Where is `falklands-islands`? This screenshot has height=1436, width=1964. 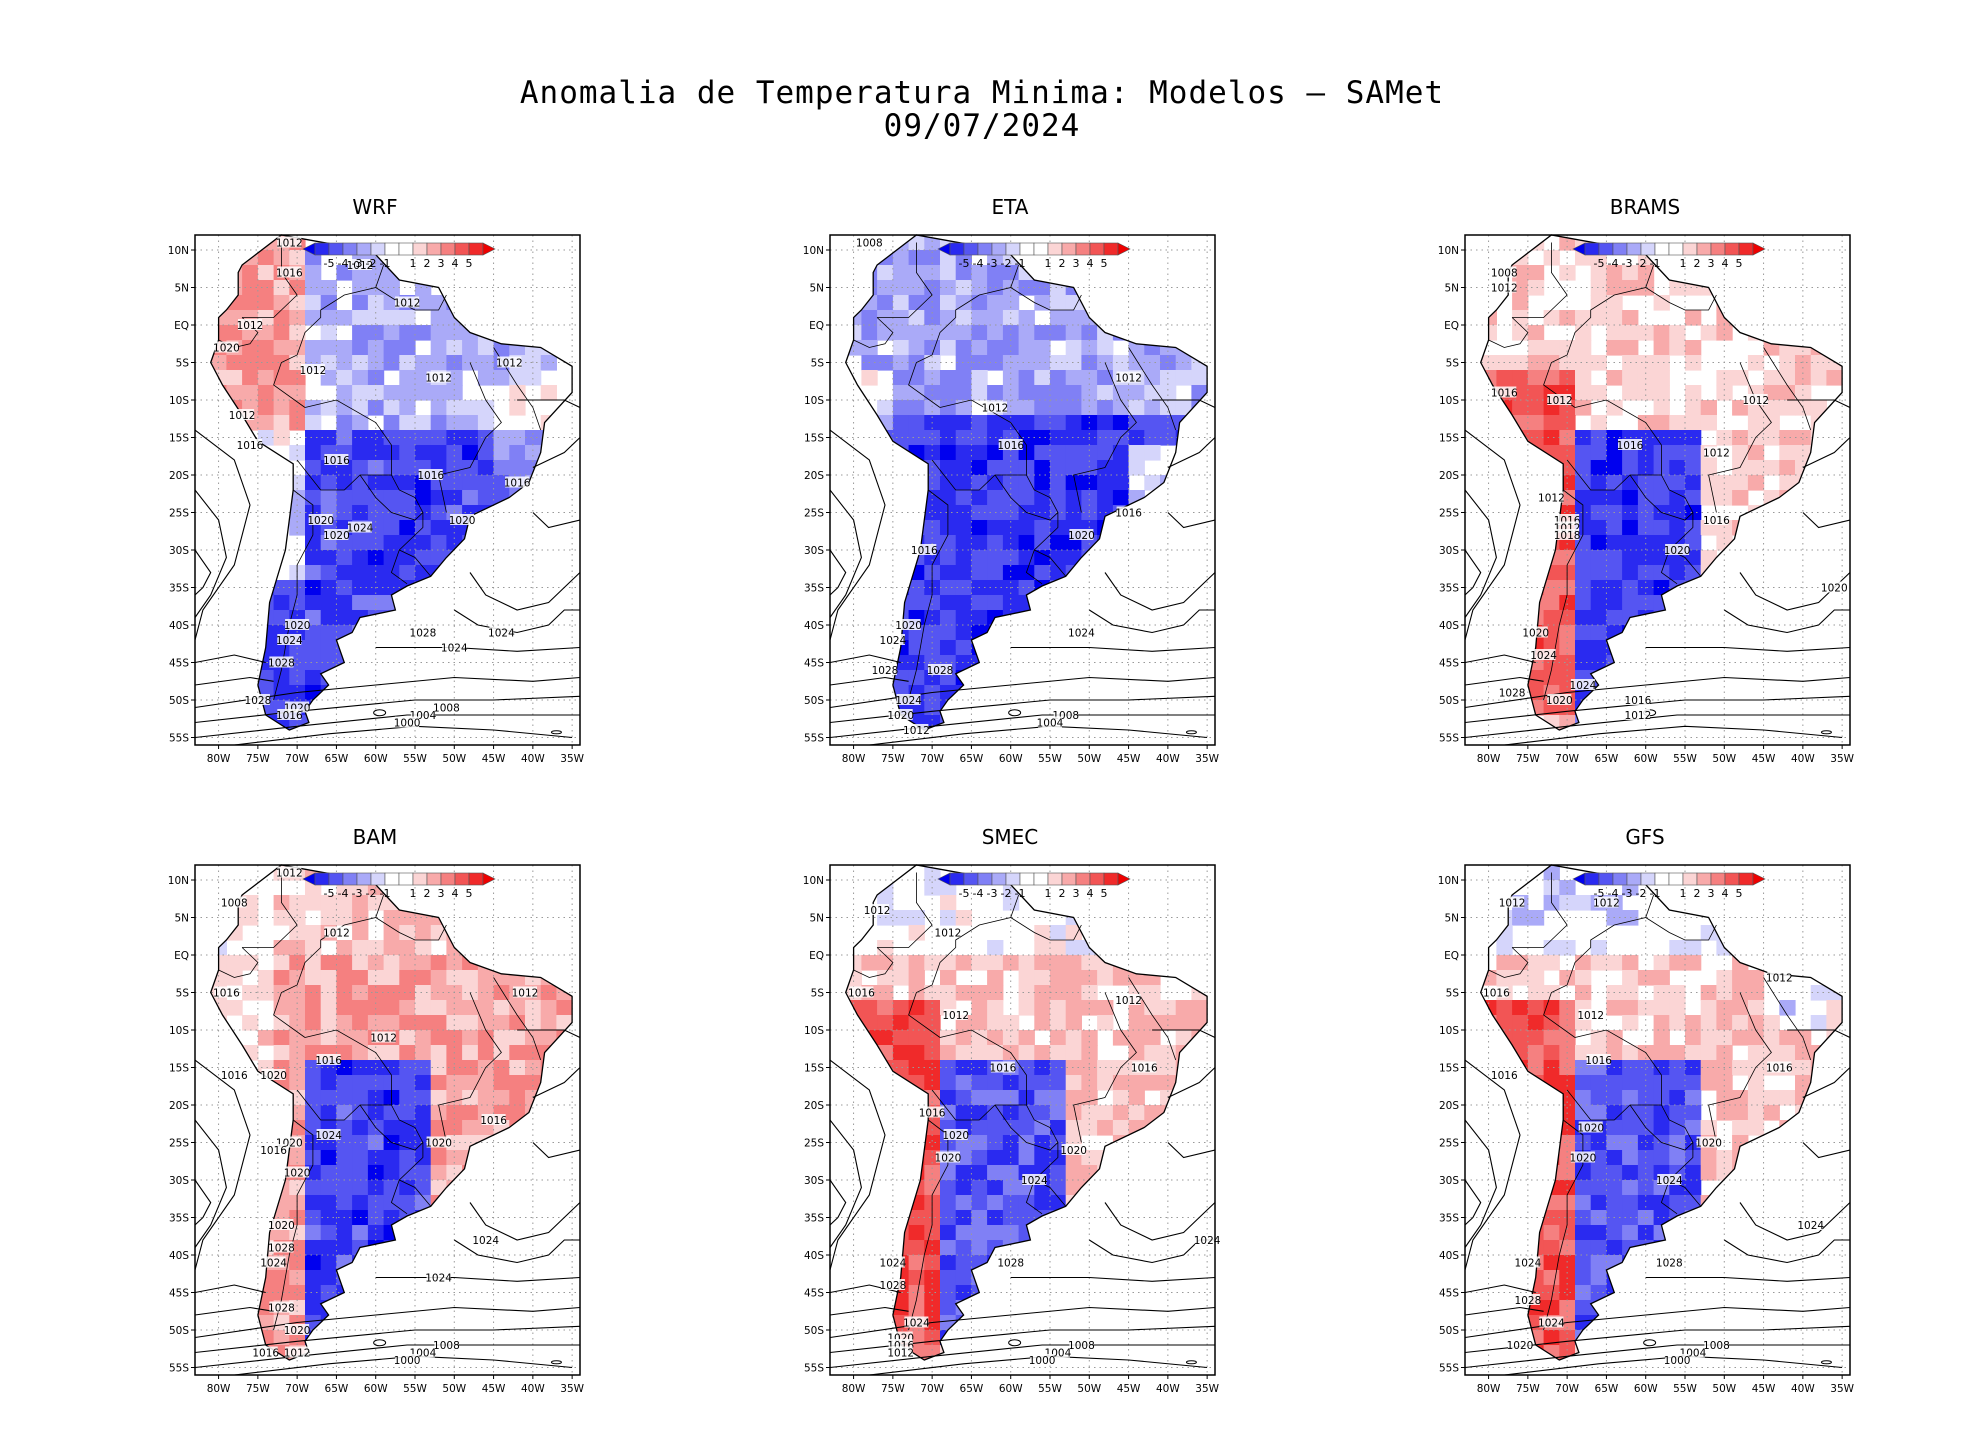
falklands-islands is located at coordinates (1015, 713).